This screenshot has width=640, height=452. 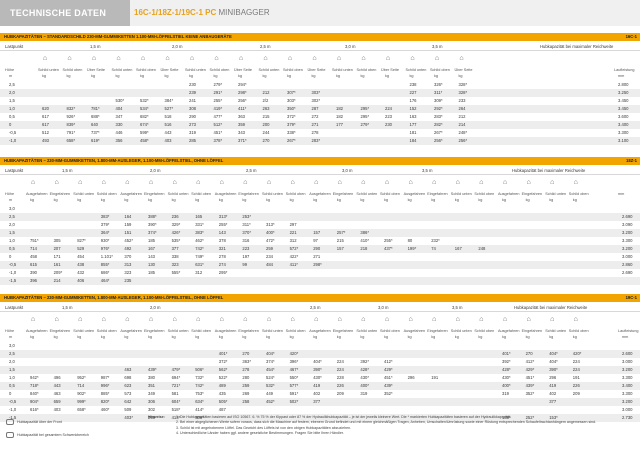 I want to click on capacity-cell: 165, so click(x=199, y=216).